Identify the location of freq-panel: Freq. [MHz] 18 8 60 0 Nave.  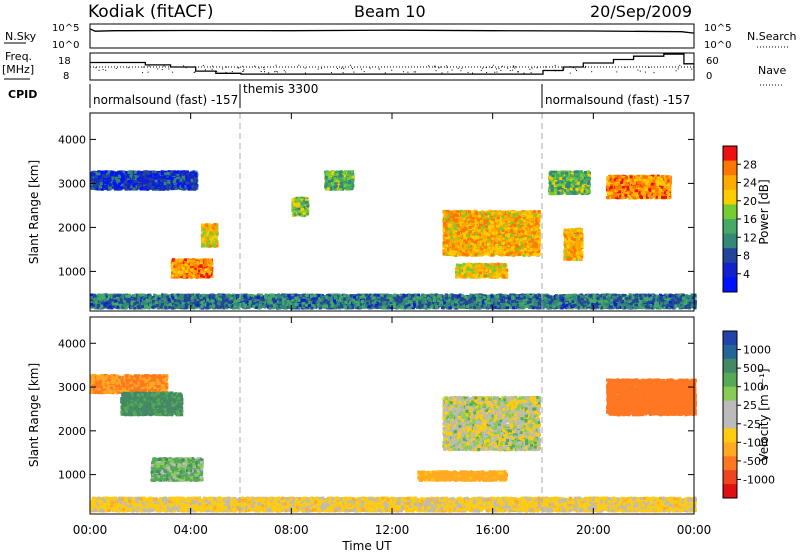
(394, 68).